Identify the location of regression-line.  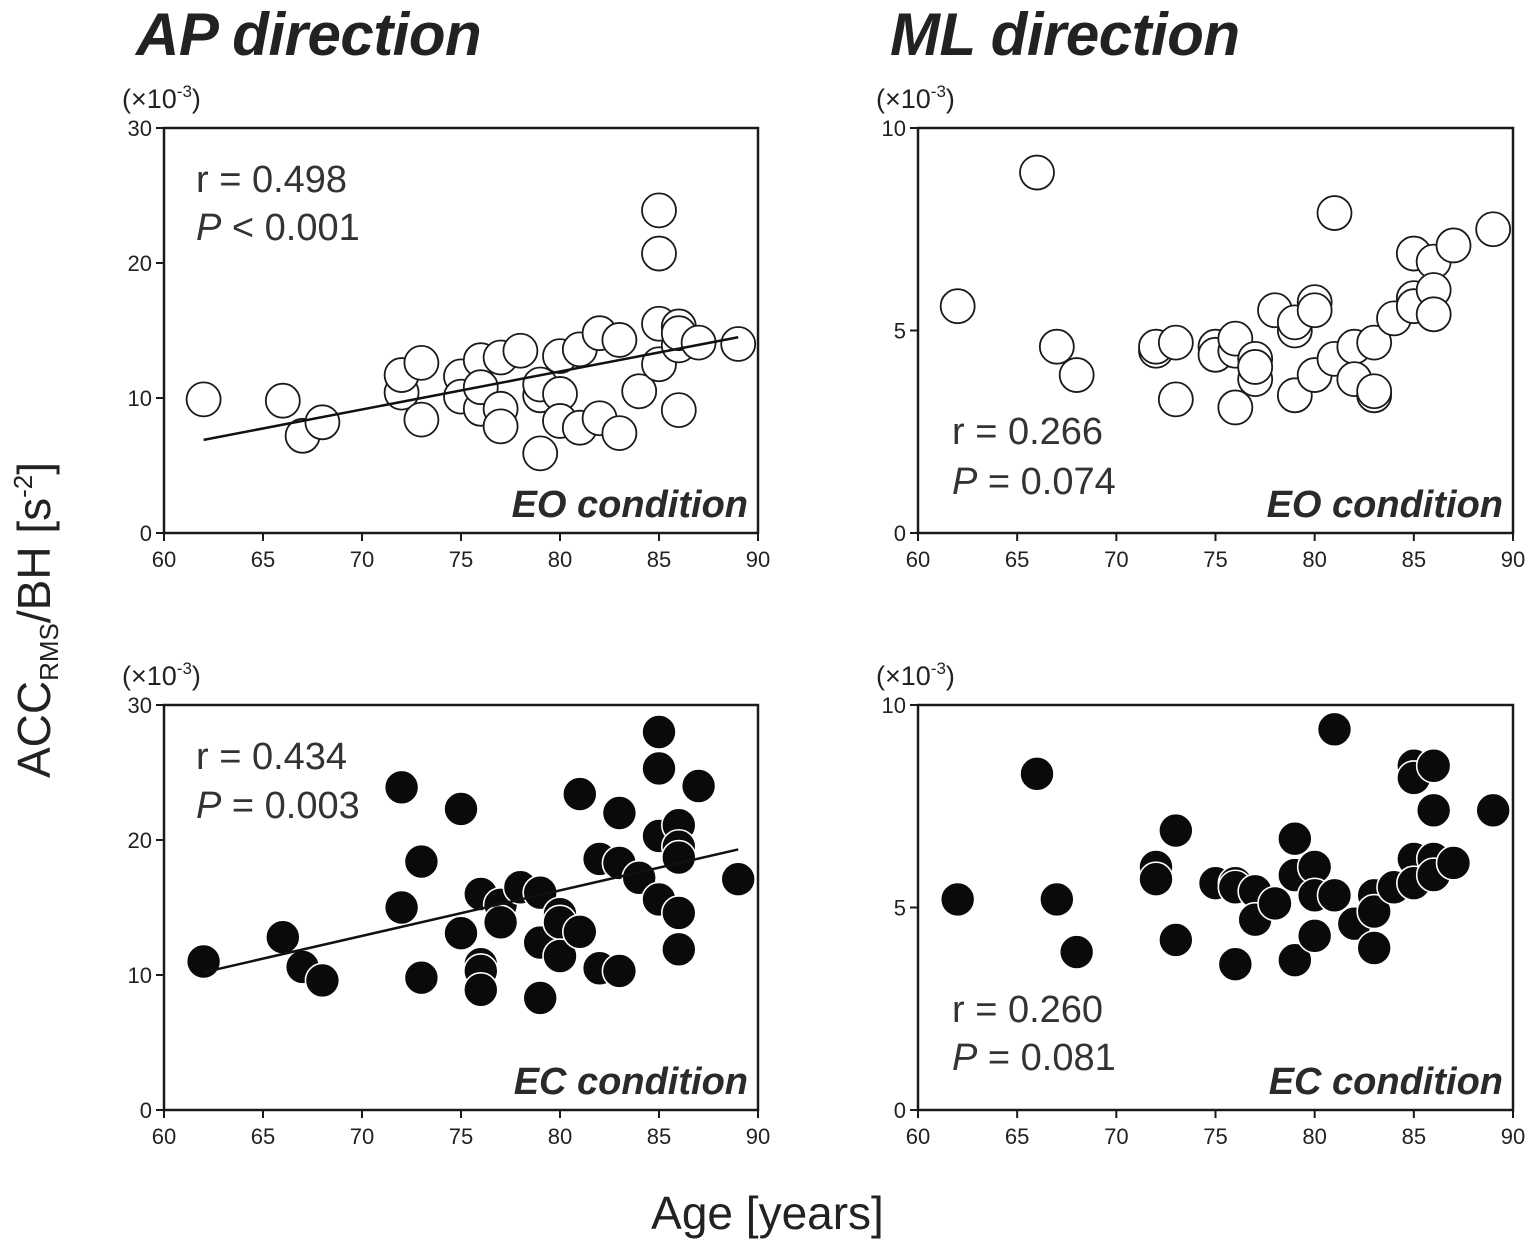
(471, 389).